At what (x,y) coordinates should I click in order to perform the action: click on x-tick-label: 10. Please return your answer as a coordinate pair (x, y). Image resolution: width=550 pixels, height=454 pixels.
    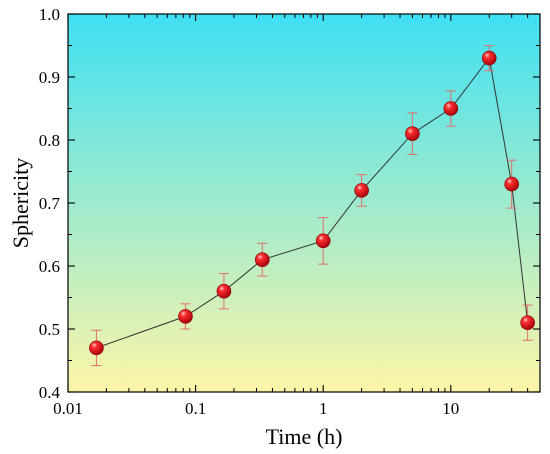
    Looking at the image, I should click on (450, 408).